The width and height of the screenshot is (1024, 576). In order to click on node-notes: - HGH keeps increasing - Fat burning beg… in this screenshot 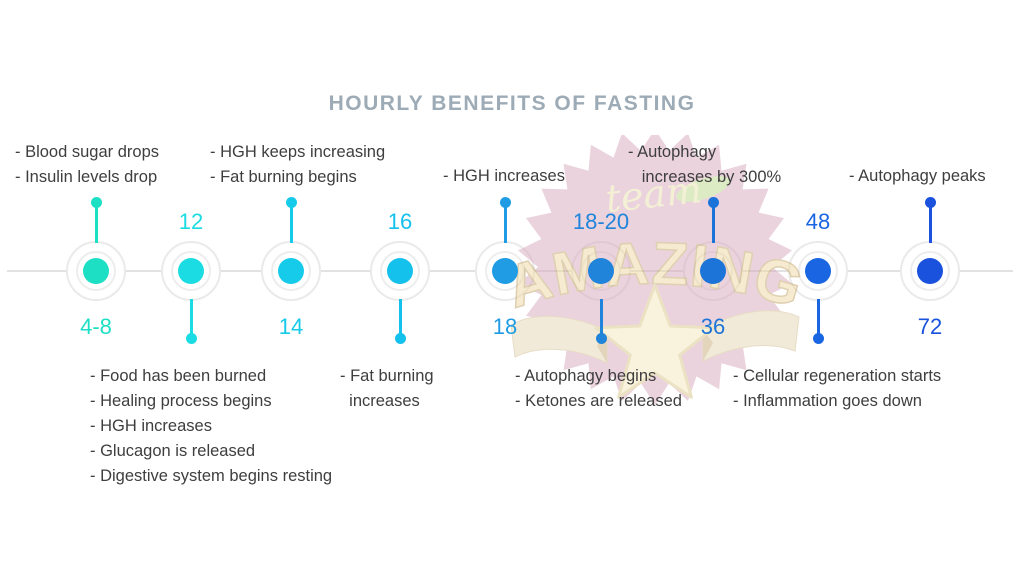, I will do `click(298, 164)`.